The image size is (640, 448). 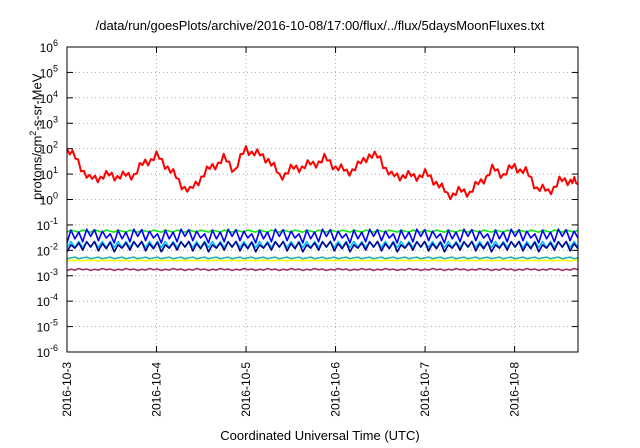 I want to click on y-tick-label: 10⁻⁶, so click(x=47, y=351).